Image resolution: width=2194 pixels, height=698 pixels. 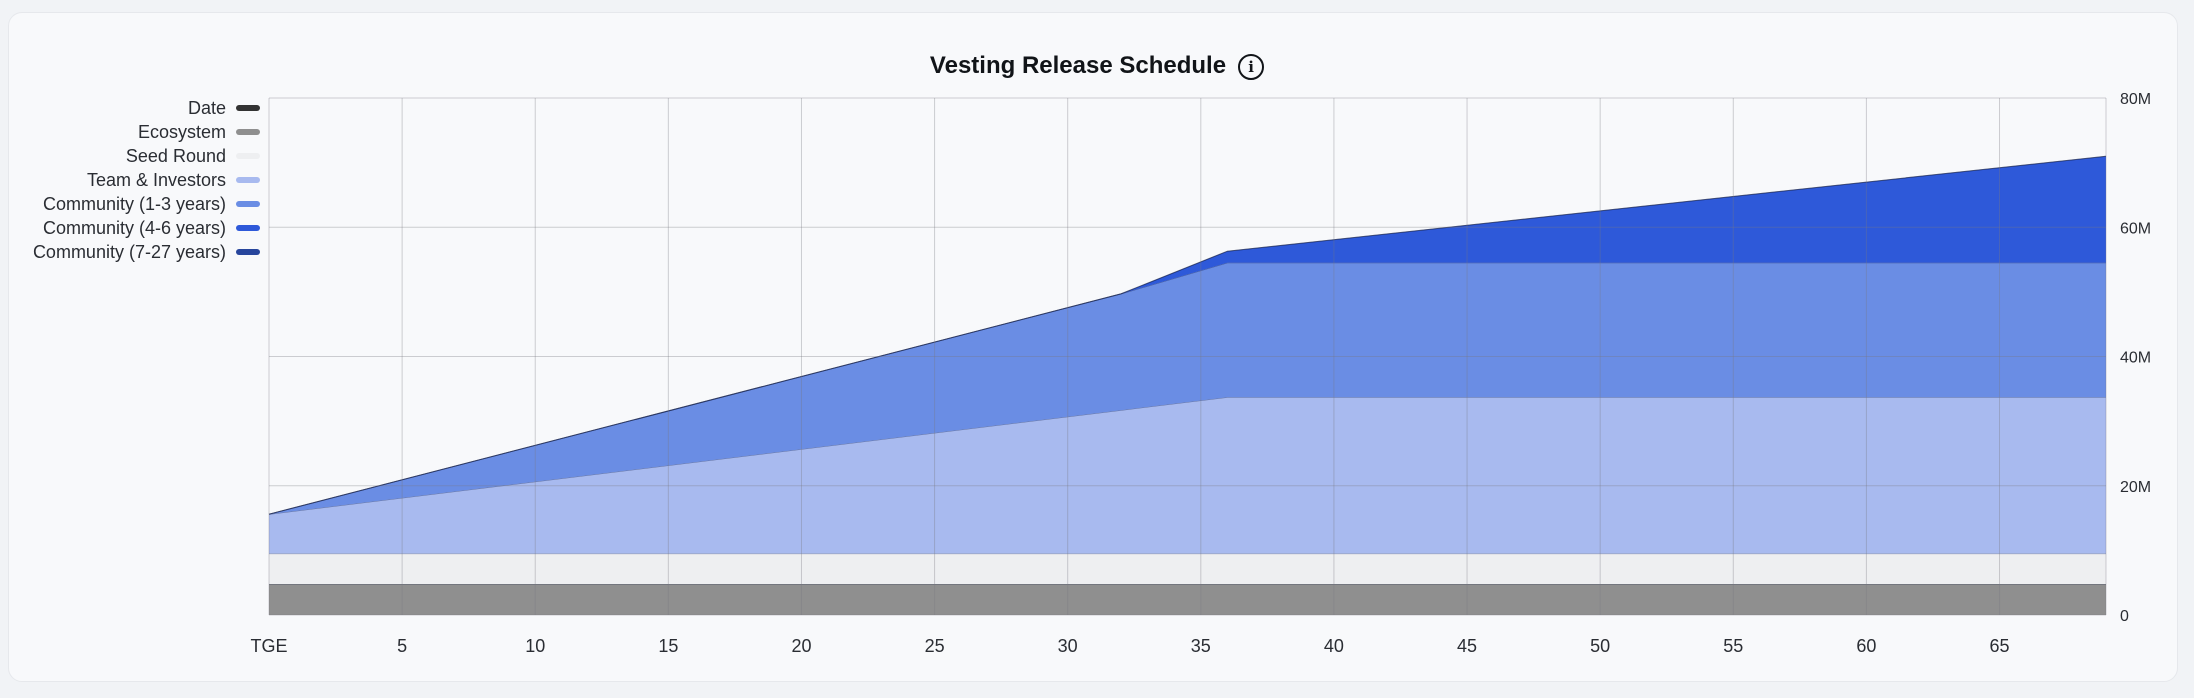 What do you see at coordinates (1187, 599) in the screenshot?
I see `area-ecosystem` at bounding box center [1187, 599].